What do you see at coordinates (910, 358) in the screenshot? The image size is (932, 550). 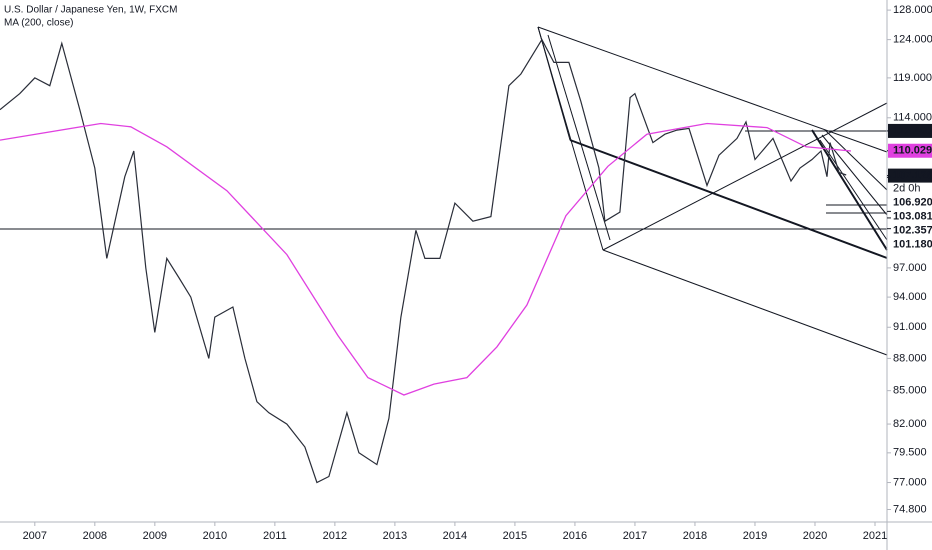 I see `y-tick-label: 88.000` at bounding box center [910, 358].